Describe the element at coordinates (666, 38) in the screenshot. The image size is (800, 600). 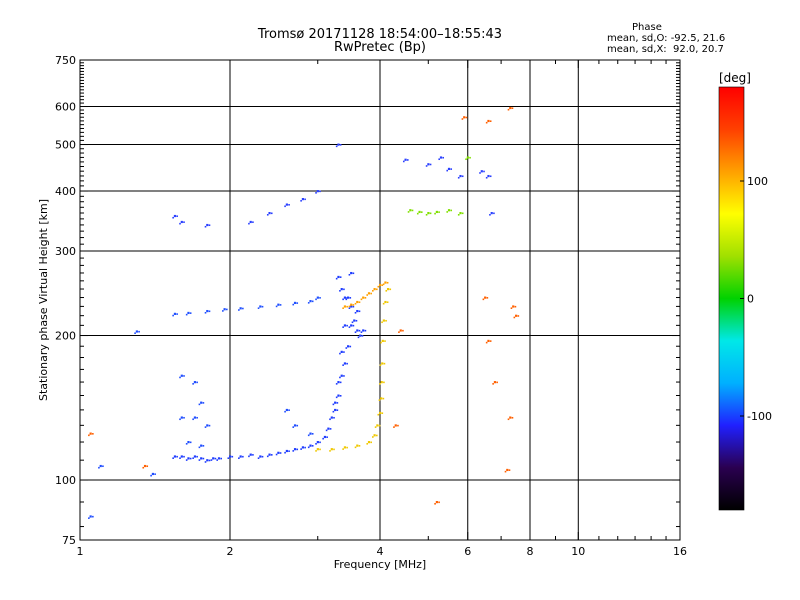
I see `phase-o-stats: mean, sd,O: -92.5, 21.6` at that location.